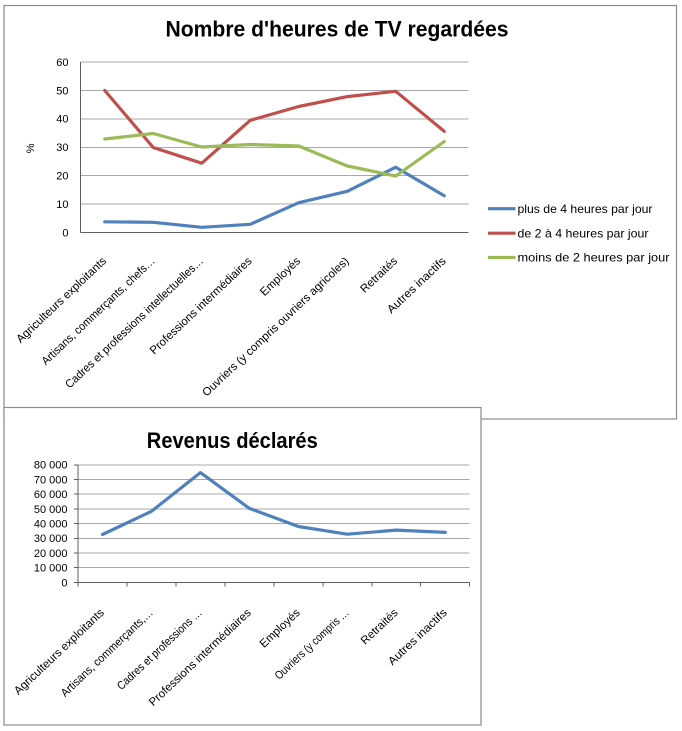 This screenshot has width=682, height=731. Describe the element at coordinates (51, 466) in the screenshot. I see `svg-text: 80 000` at that location.